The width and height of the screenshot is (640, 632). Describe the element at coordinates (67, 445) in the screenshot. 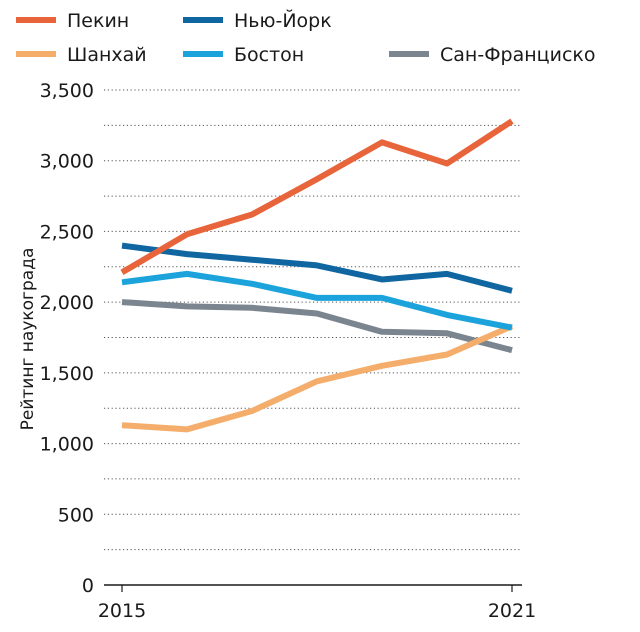

I see `y-tick-label: 1,000` at that location.